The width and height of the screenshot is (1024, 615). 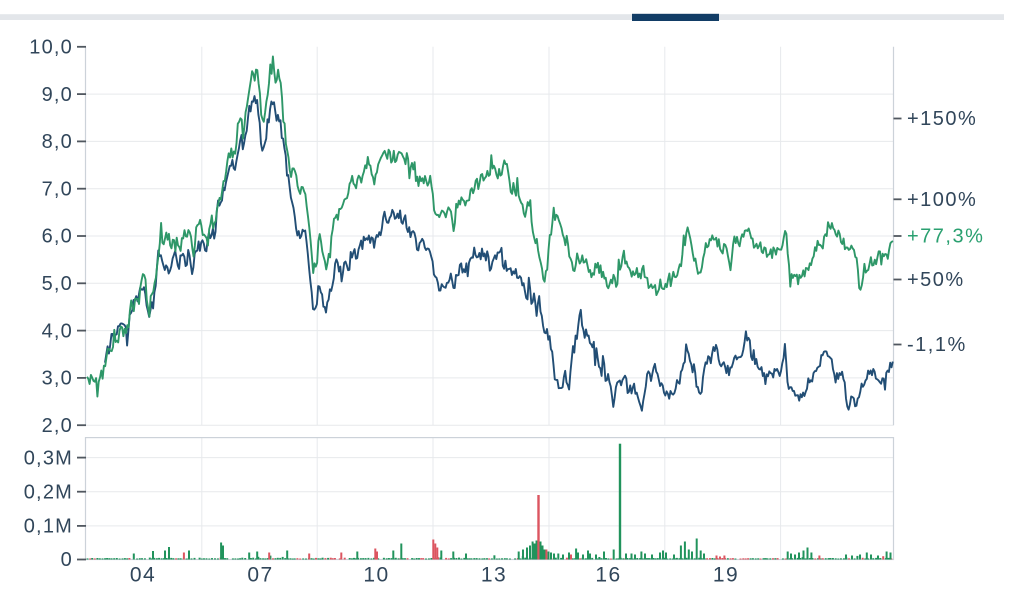 I want to click on svg-text: -1,1%, so click(x=937, y=345).